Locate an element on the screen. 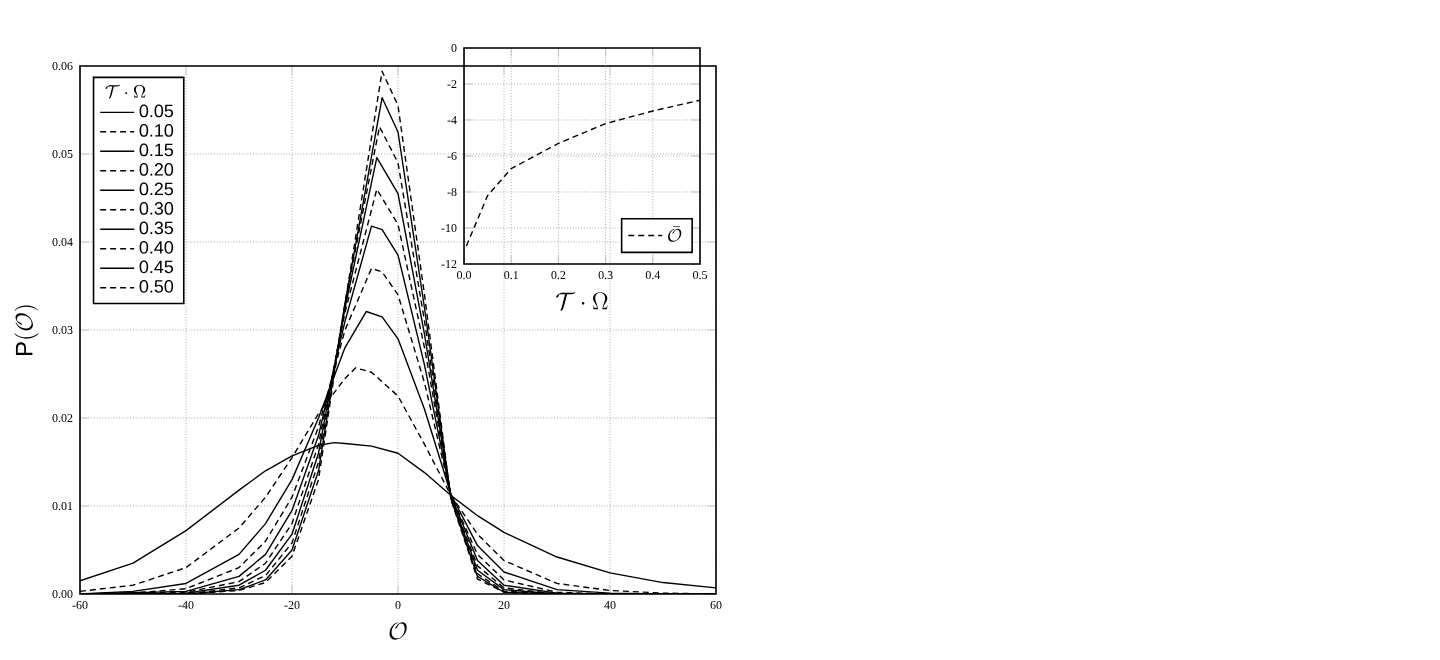 Image resolution: width=1440 pixels, height=660 pixels. legend-label: $\bar{\mathcal{O}}$ is located at coordinates (675, 234).